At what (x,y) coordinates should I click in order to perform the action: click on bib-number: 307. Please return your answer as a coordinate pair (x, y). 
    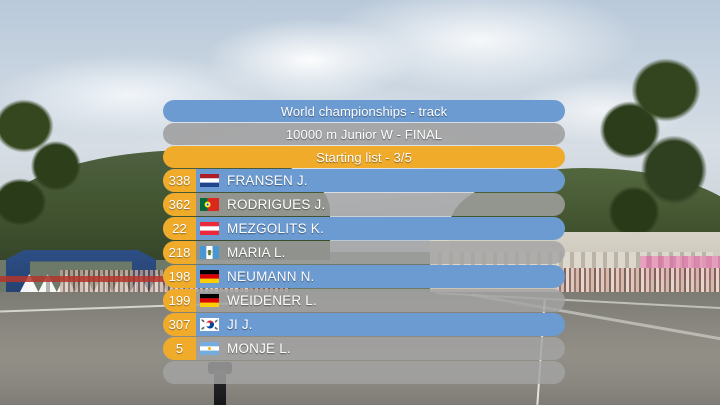
    Looking at the image, I should click on (179, 324).